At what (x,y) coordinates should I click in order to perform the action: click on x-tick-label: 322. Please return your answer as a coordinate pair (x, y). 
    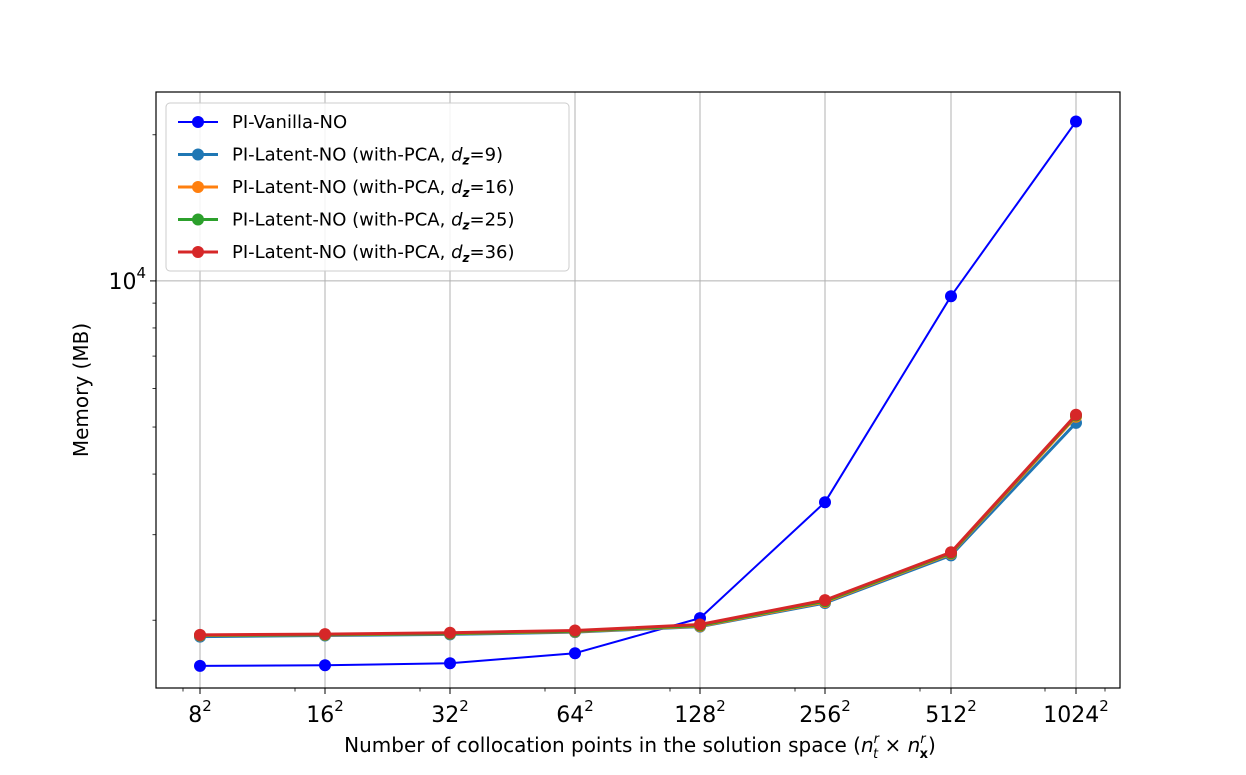
    Looking at the image, I should click on (450, 712).